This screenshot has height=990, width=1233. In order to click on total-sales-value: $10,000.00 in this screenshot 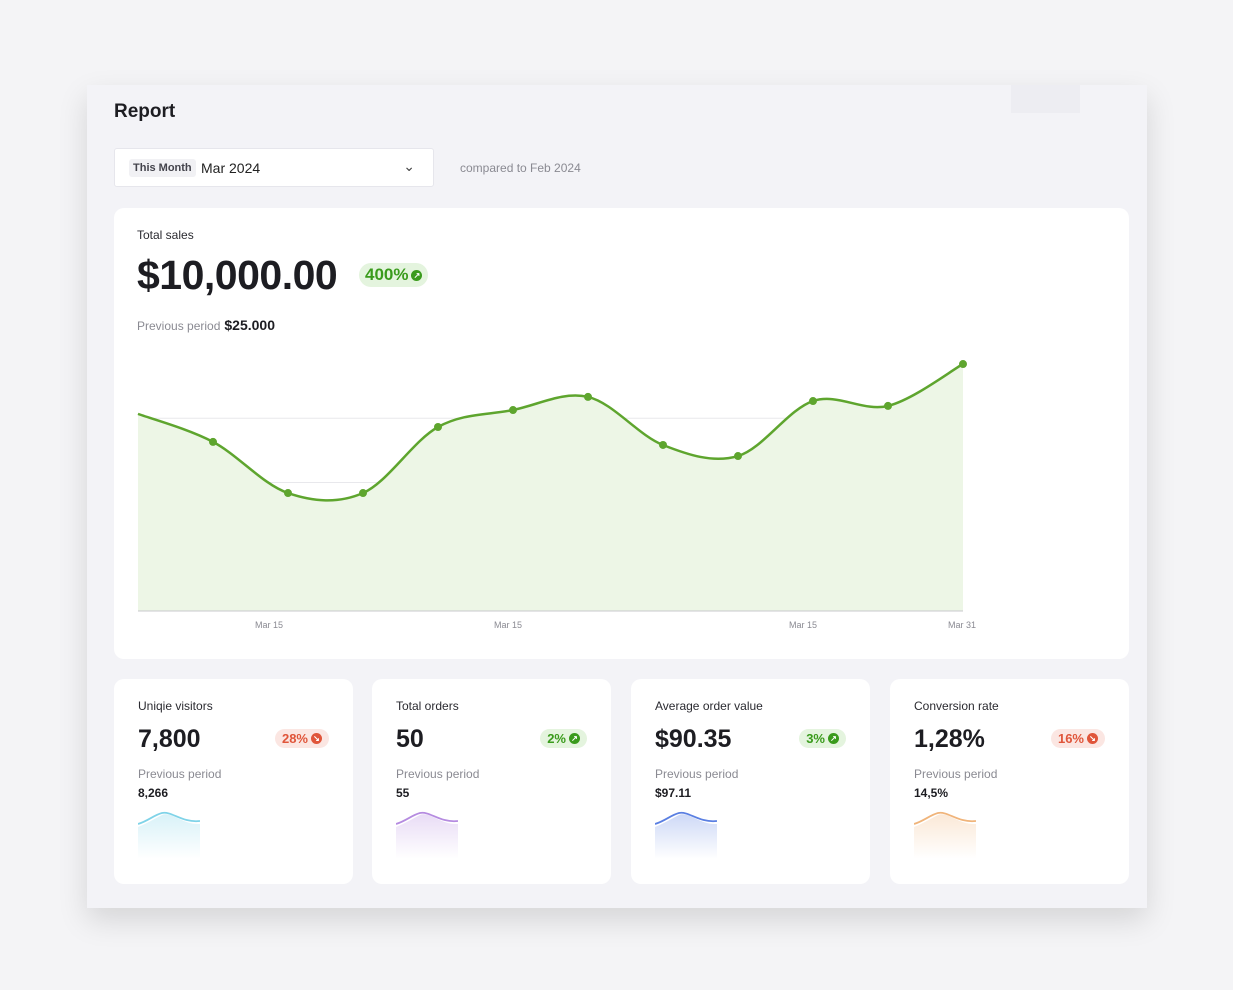, I will do `click(237, 275)`.